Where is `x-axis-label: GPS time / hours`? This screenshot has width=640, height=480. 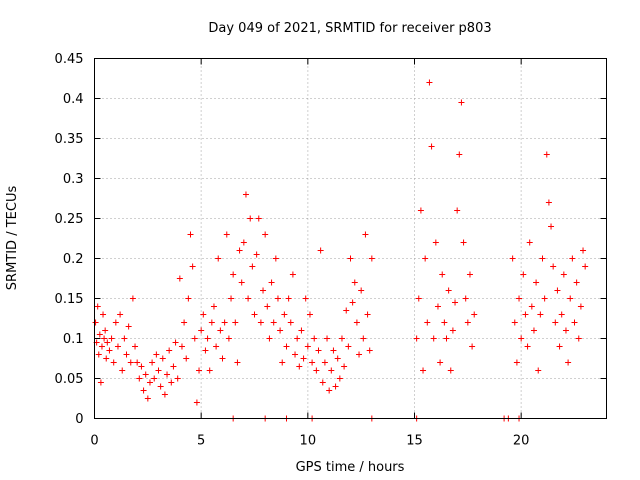 x-axis-label: GPS time / hours is located at coordinates (350, 467).